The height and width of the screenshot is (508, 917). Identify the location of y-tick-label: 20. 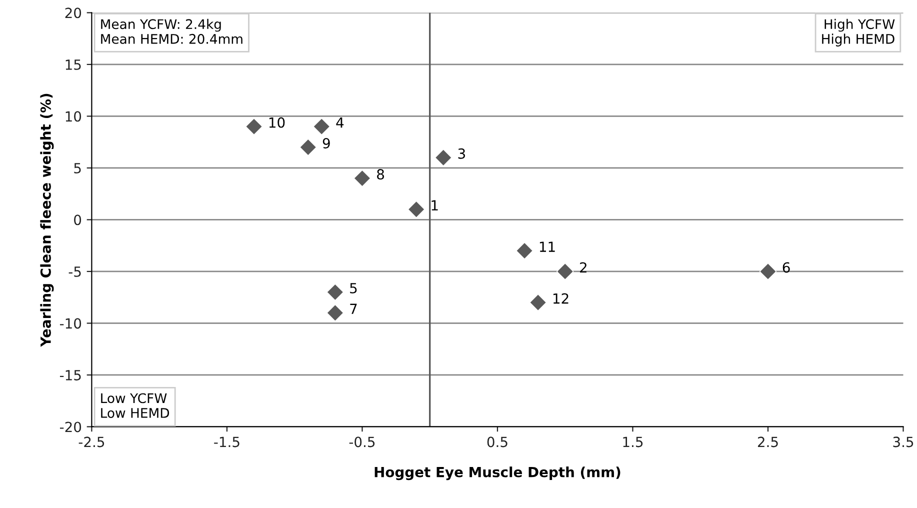
(73, 13).